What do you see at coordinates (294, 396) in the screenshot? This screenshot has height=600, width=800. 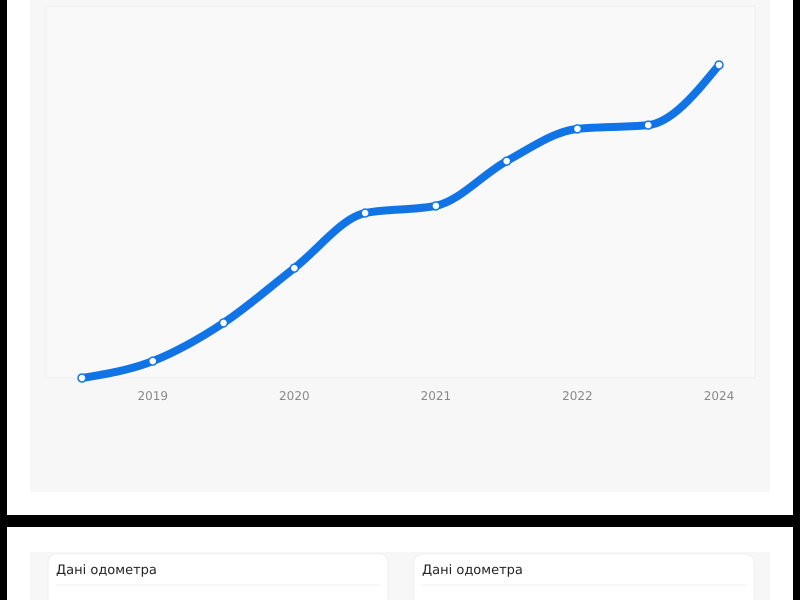 I see `x-tick-label: 2020` at bounding box center [294, 396].